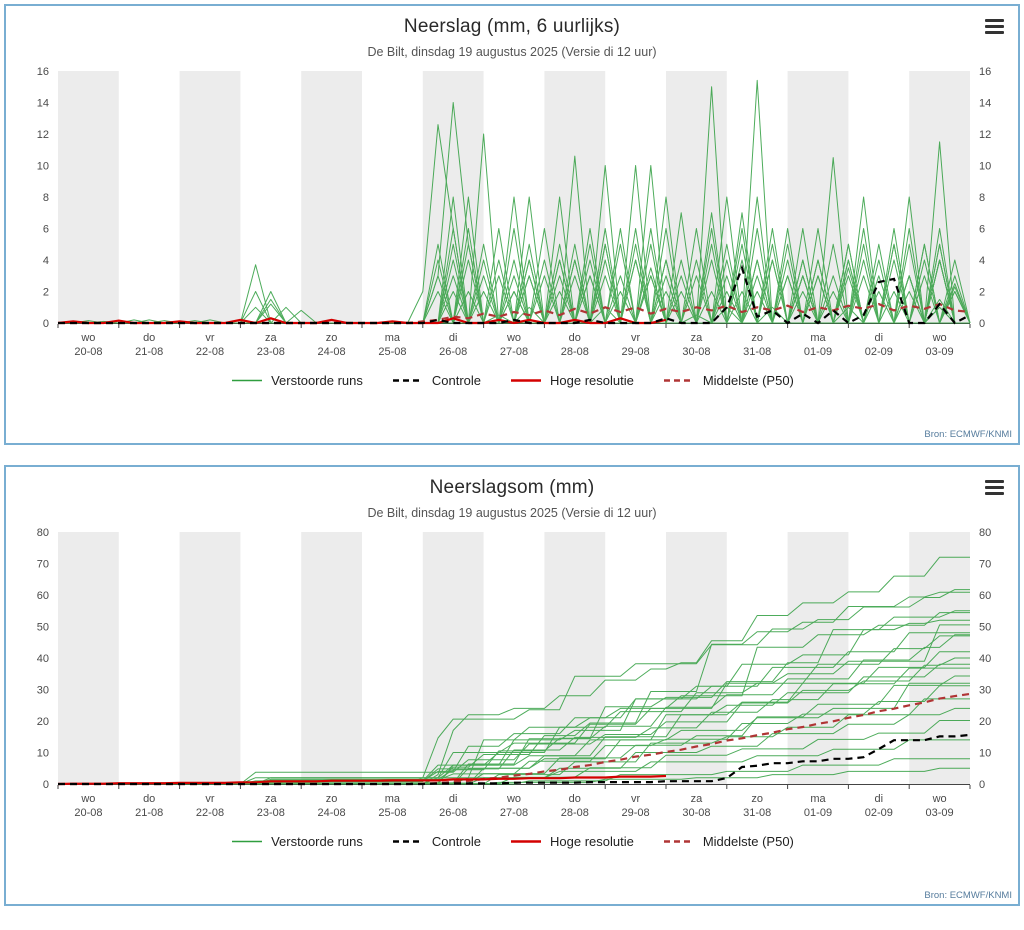 The height and width of the screenshot is (930, 1024). I want to click on legend-label: Controle, so click(456, 841).